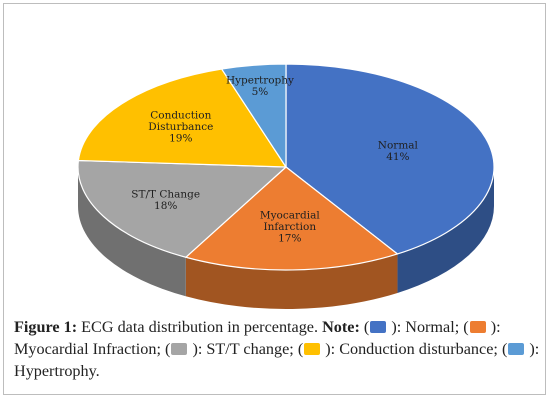  Describe the element at coordinates (260, 86) in the screenshot. I see `pie-label-hypertrophy: Hypertrophy 5%` at that location.